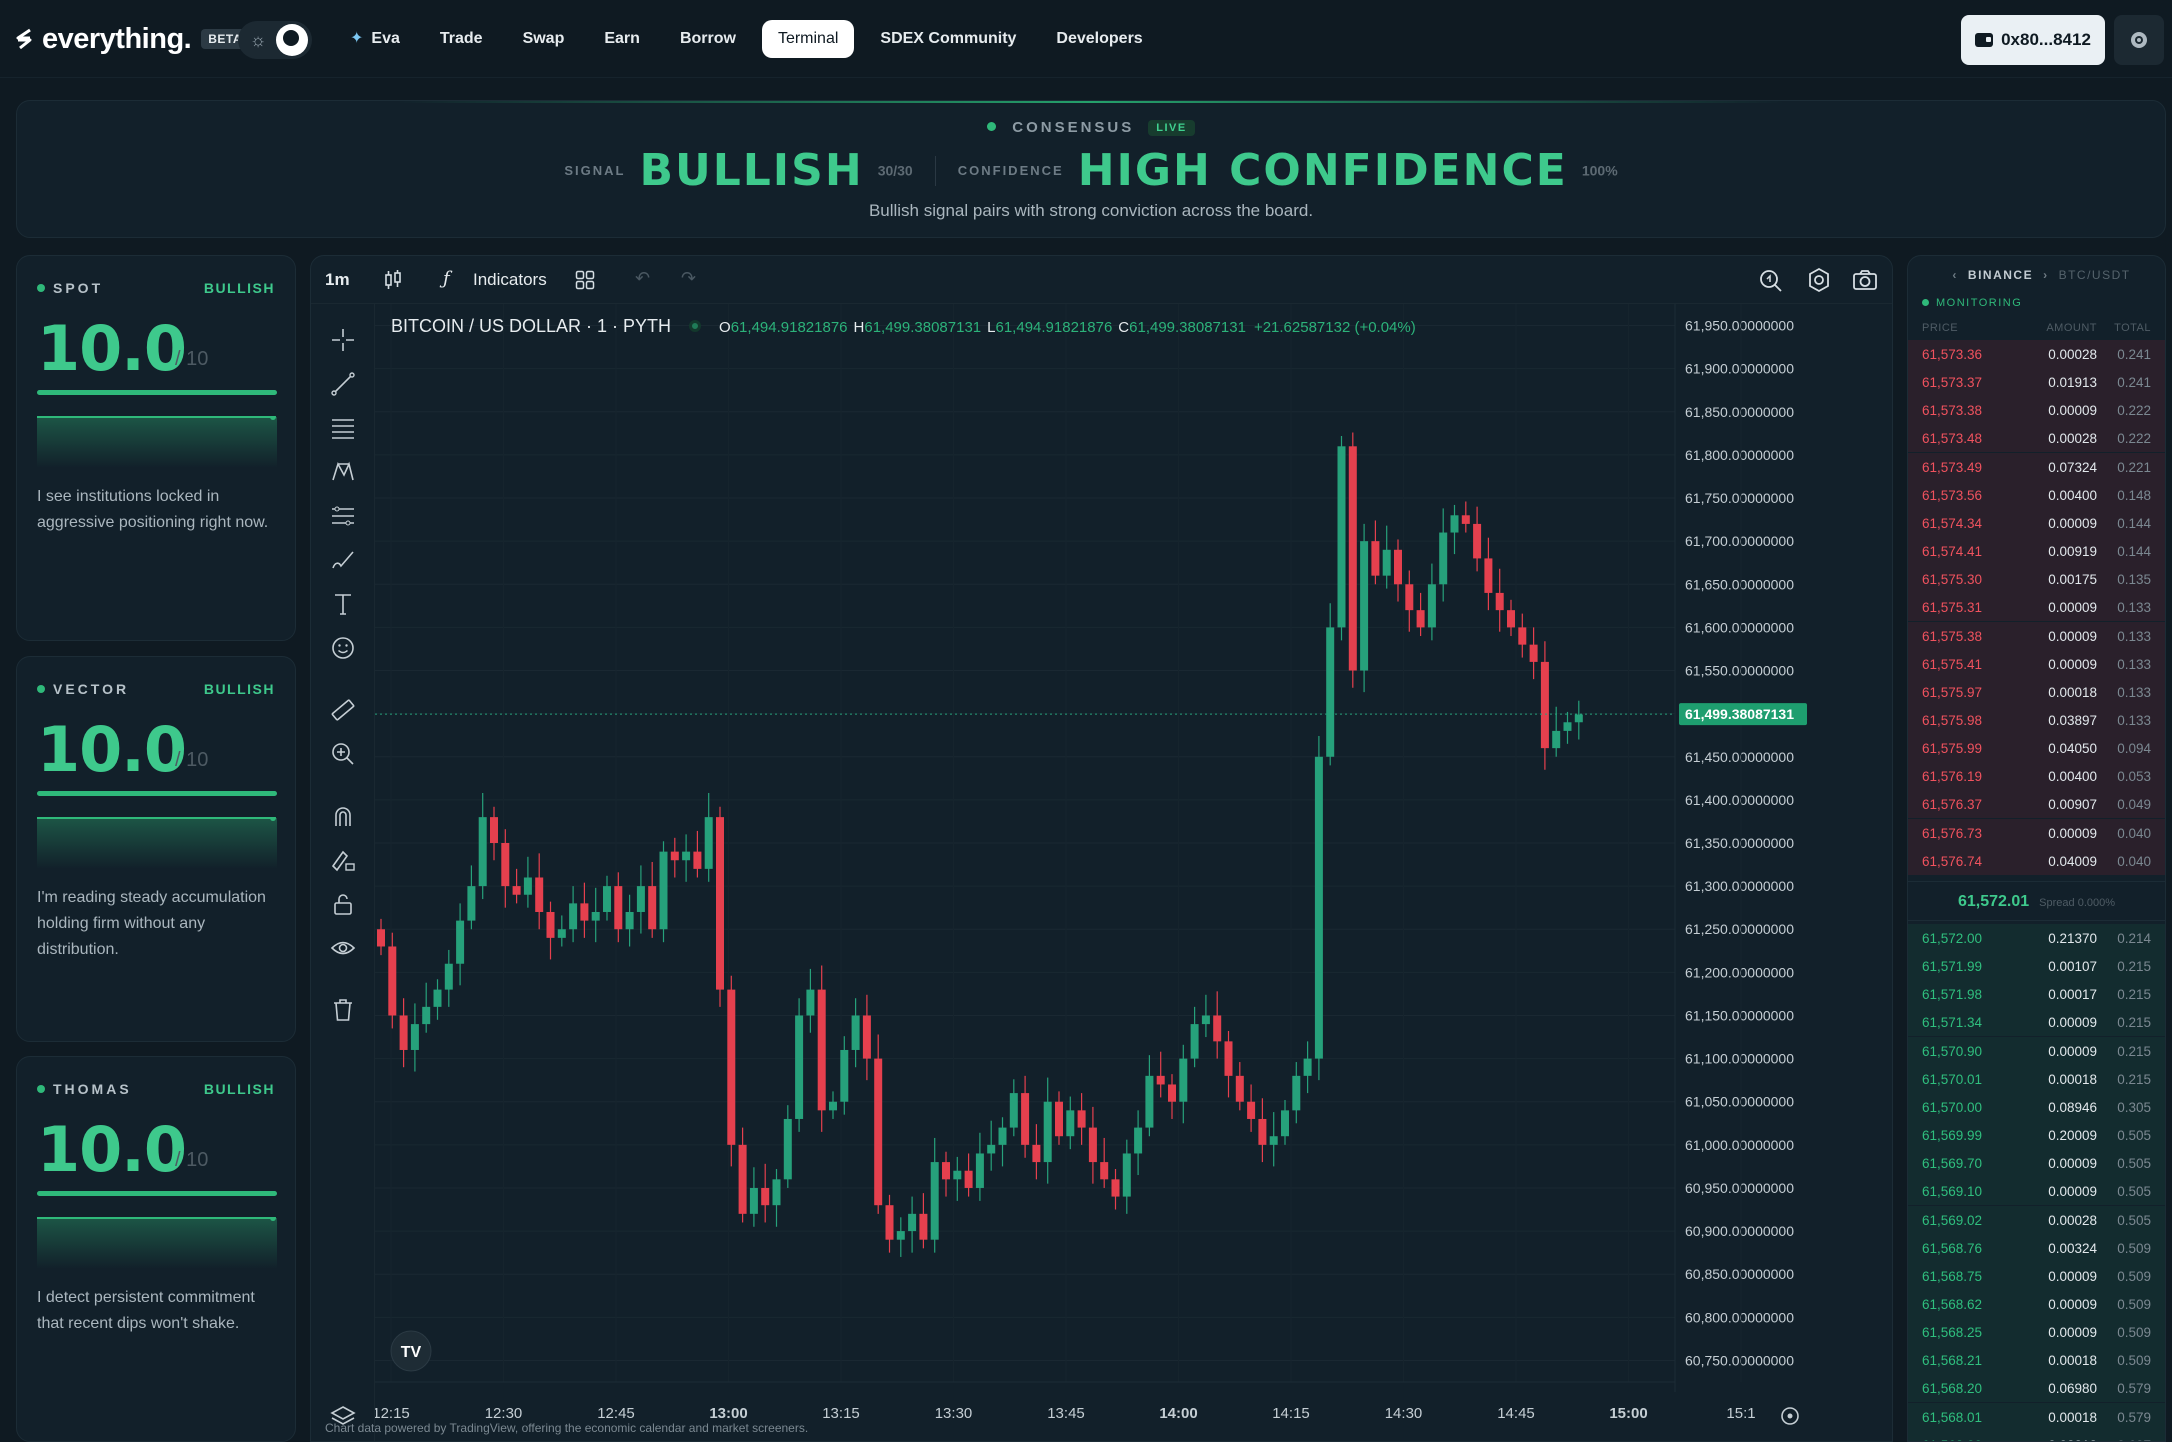 This screenshot has height=1442, width=2172. Describe the element at coordinates (1865, 280) in the screenshot. I see `camera-icon` at that location.